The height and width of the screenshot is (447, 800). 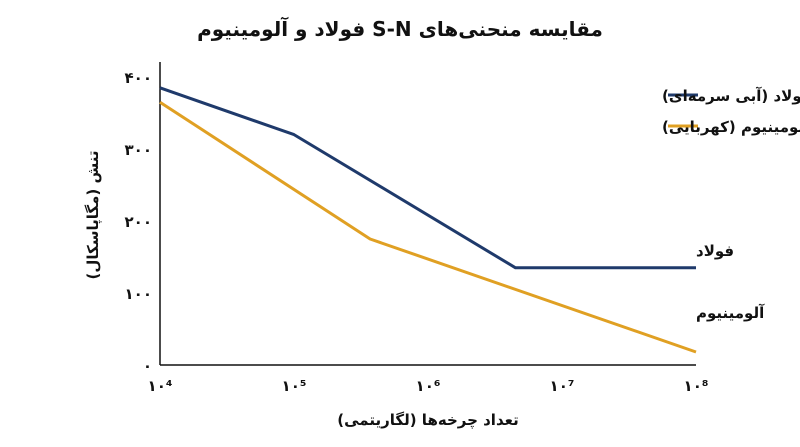 What do you see at coordinates (147, 366) in the screenshot?
I see `y-tick-label: ۰` at bounding box center [147, 366].